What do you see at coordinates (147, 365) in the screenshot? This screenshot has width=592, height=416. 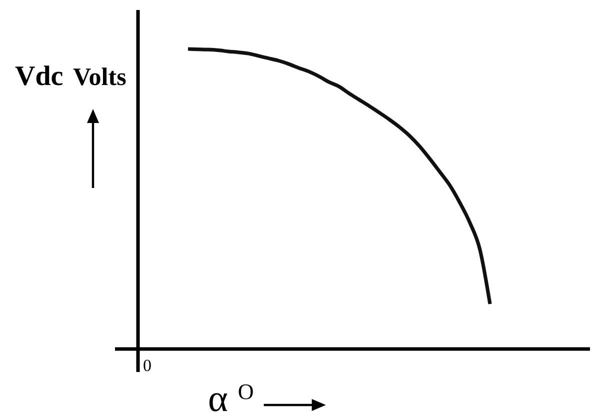 I see `text: 0` at bounding box center [147, 365].